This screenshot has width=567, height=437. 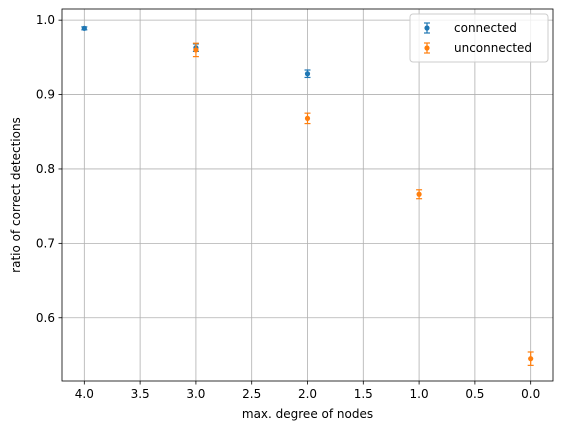 What do you see at coordinates (363, 394) in the screenshot?
I see `x-tick-label: 1.5` at bounding box center [363, 394].